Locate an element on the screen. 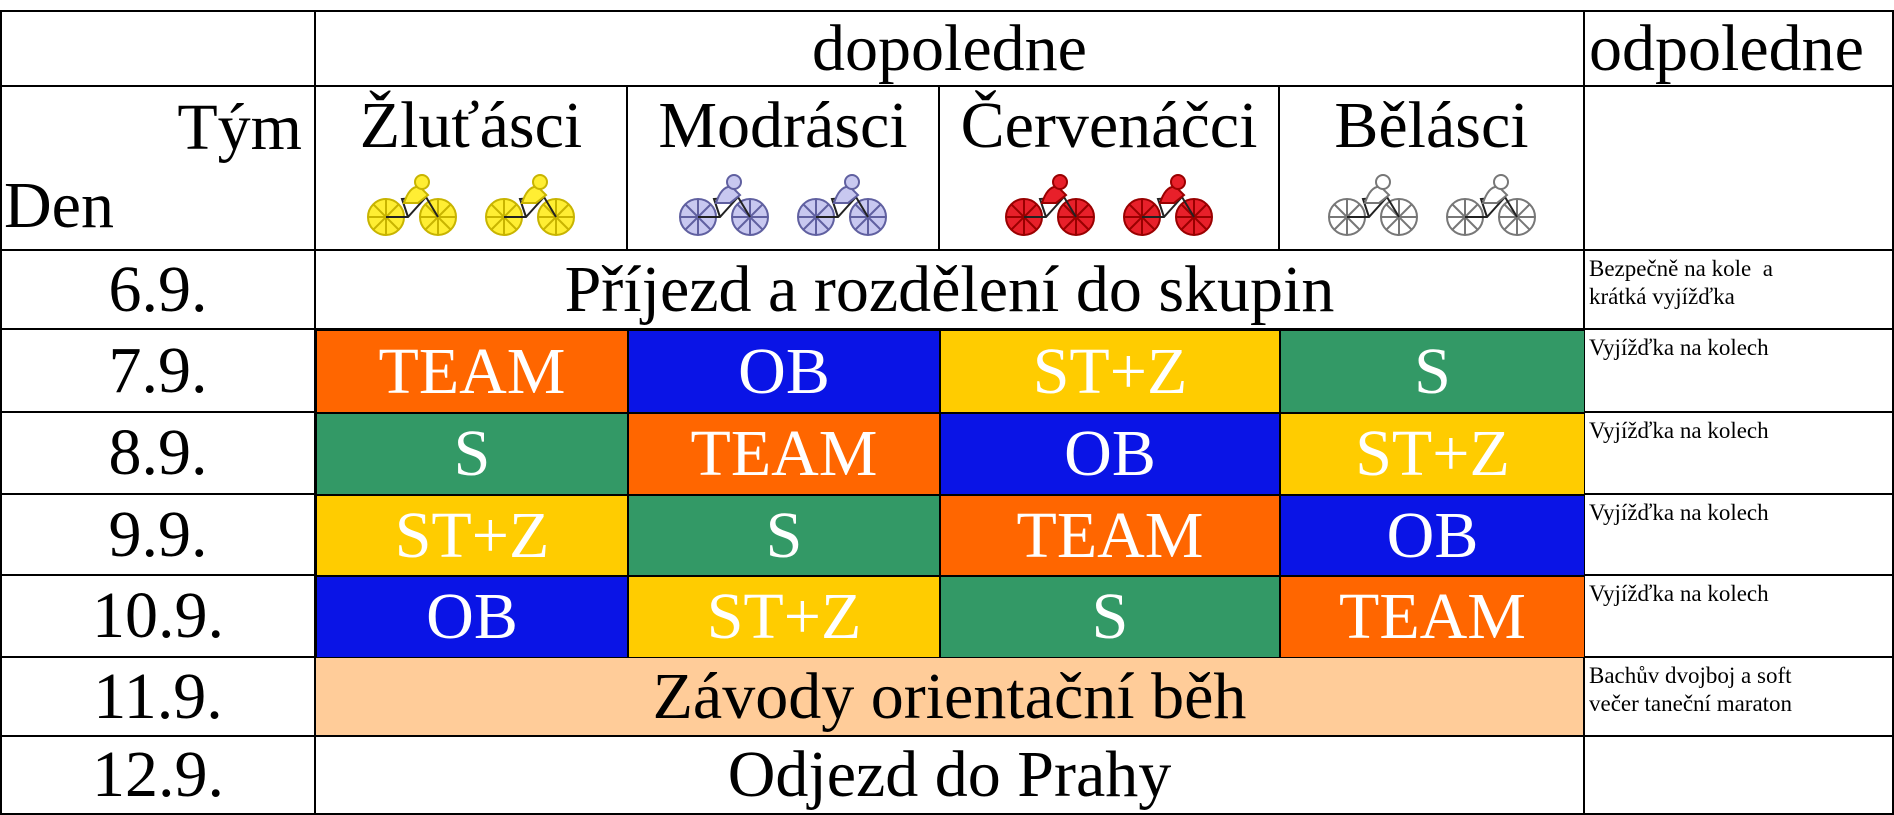  day-cell: 10.9. is located at coordinates (158, 617).